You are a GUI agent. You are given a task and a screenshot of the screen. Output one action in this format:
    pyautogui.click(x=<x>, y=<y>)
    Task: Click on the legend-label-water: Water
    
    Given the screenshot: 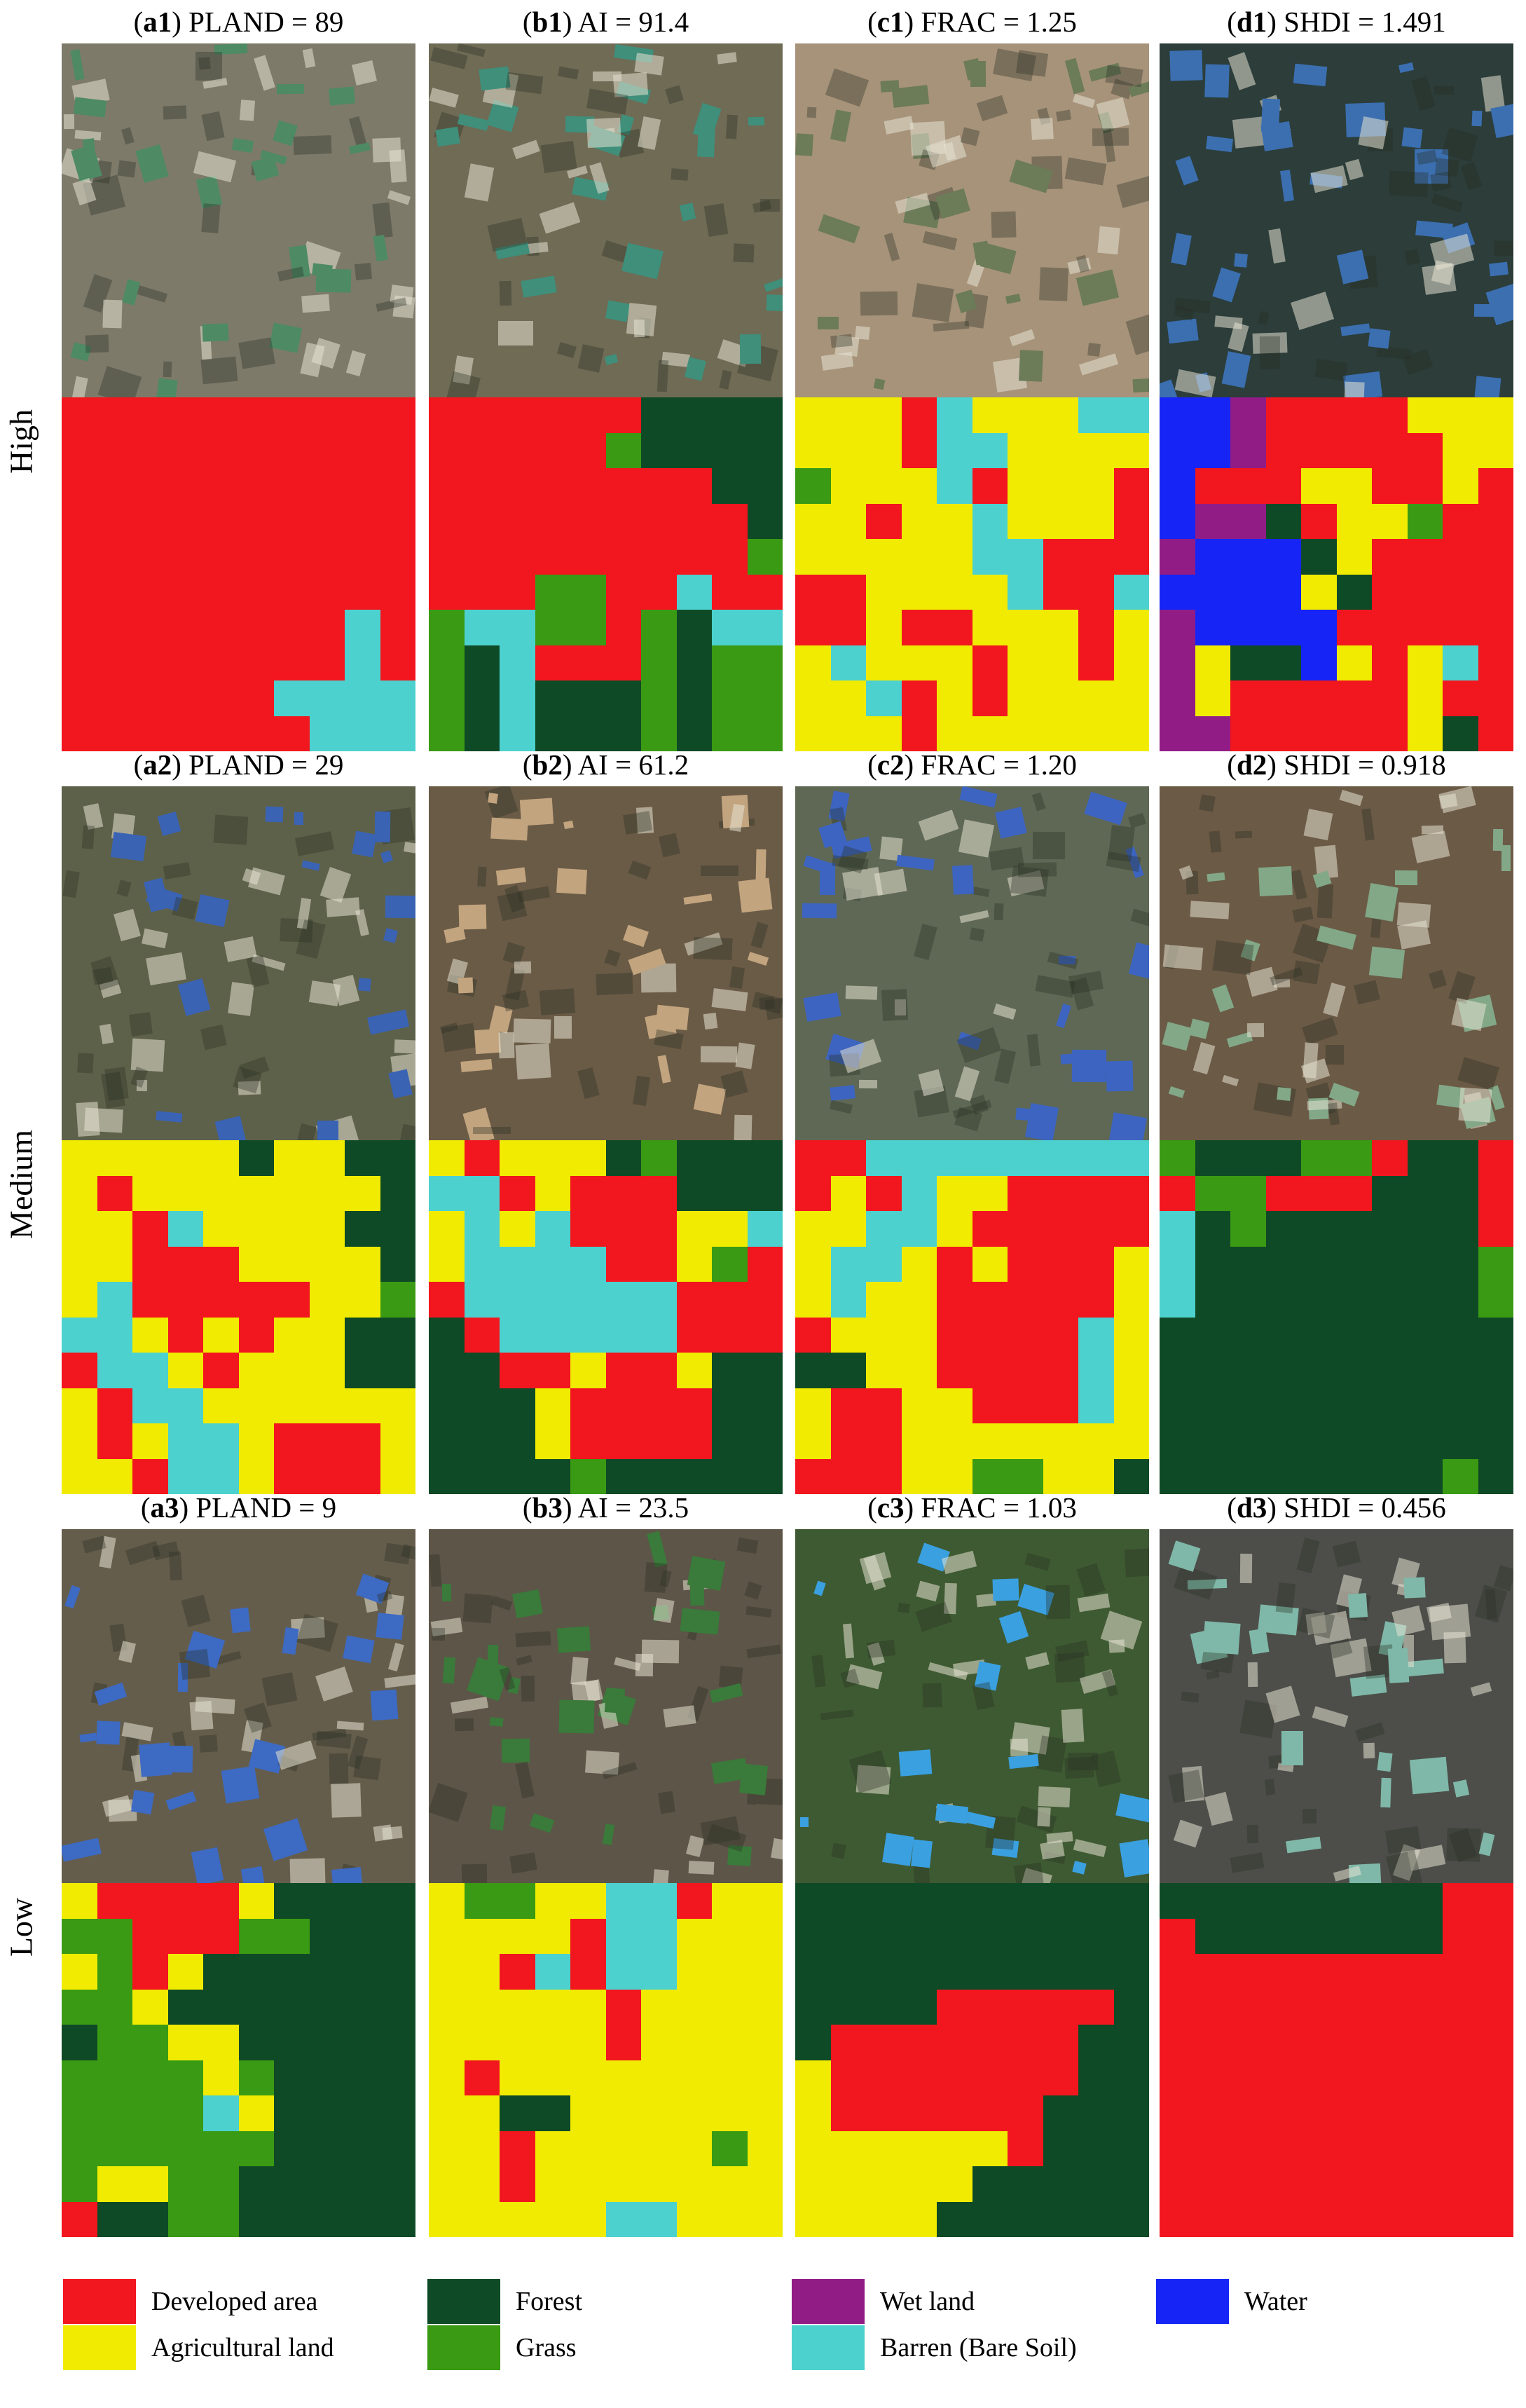 What is the action you would take?
    pyautogui.click(x=1275, y=2301)
    